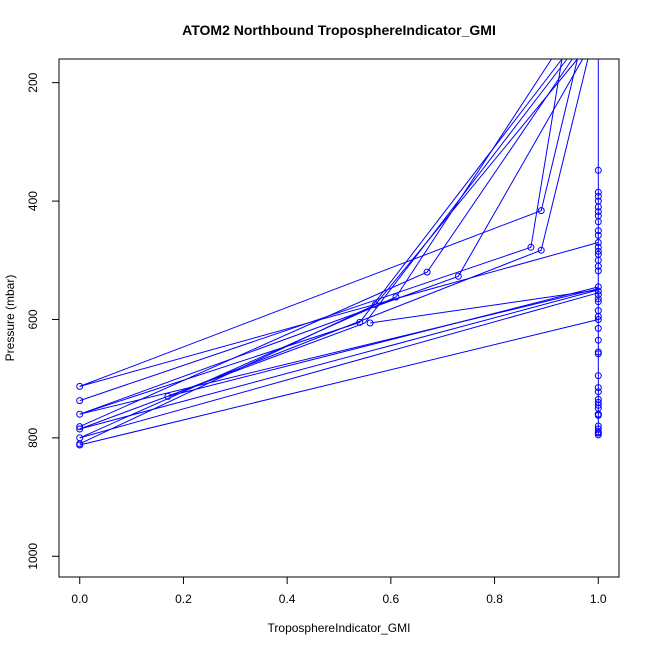 The width and height of the screenshot is (650, 650). Describe the element at coordinates (598, 599) in the screenshot. I see `x-tick-label: 1.0` at that location.